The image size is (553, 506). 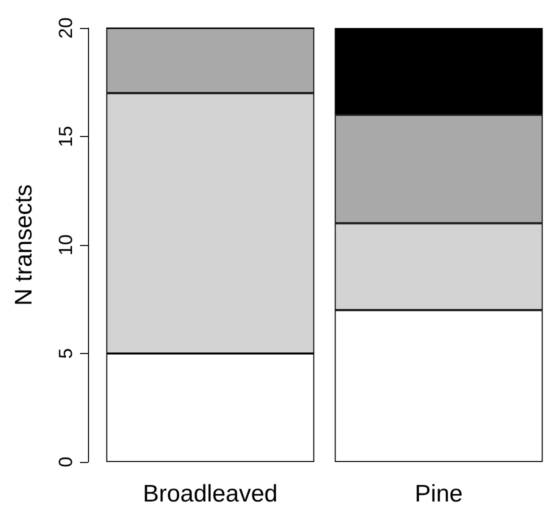 I want to click on y-axis-title: N transects, so click(x=24, y=245).